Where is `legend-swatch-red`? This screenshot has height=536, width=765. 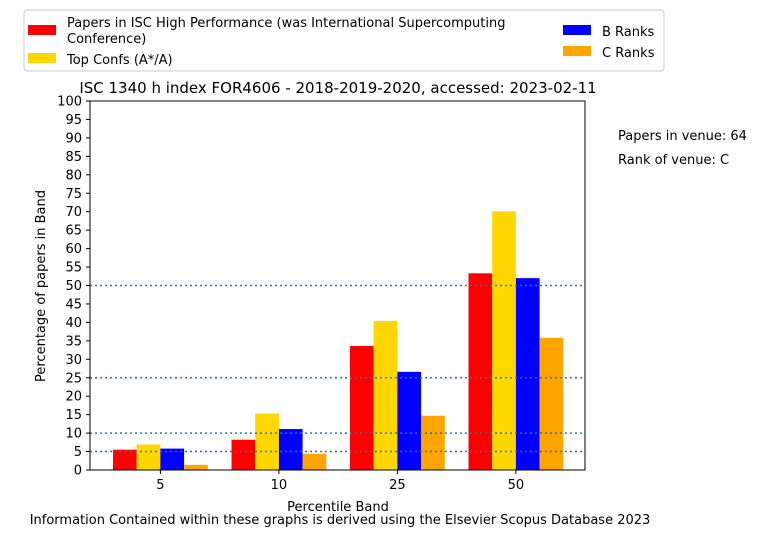
legend-swatch-red is located at coordinates (42, 30).